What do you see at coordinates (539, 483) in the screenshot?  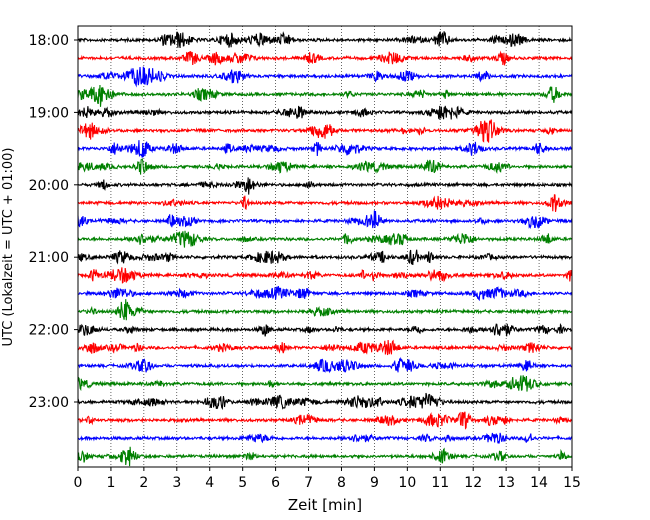 I see `x-tick-label: 14` at bounding box center [539, 483].